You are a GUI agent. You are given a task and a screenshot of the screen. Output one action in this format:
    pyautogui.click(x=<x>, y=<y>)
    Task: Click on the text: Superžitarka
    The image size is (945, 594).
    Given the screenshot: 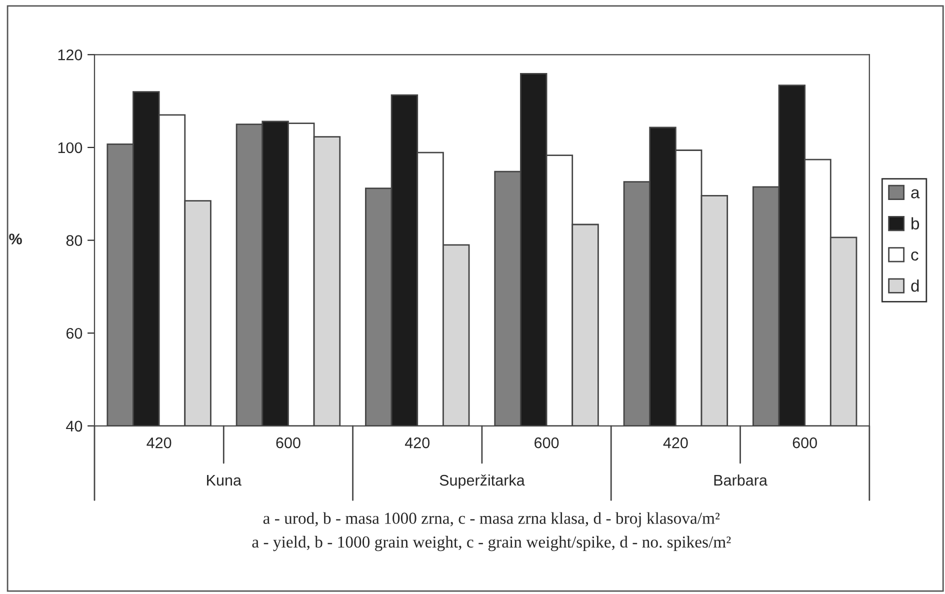 What is the action you would take?
    pyautogui.click(x=482, y=481)
    